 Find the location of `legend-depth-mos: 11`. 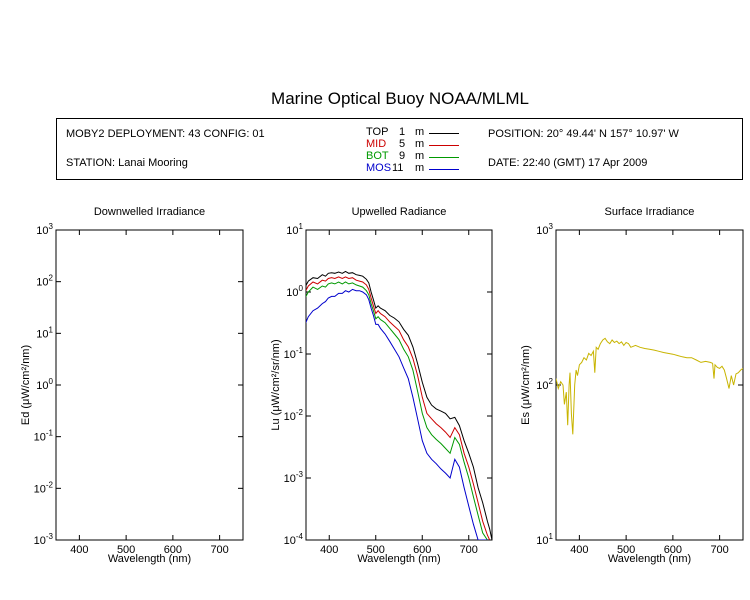

legend-depth-mos: 11 is located at coordinates (398, 168).